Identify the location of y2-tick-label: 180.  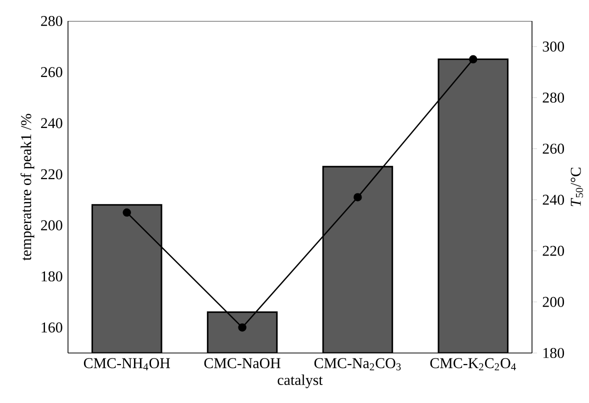
(553, 353).